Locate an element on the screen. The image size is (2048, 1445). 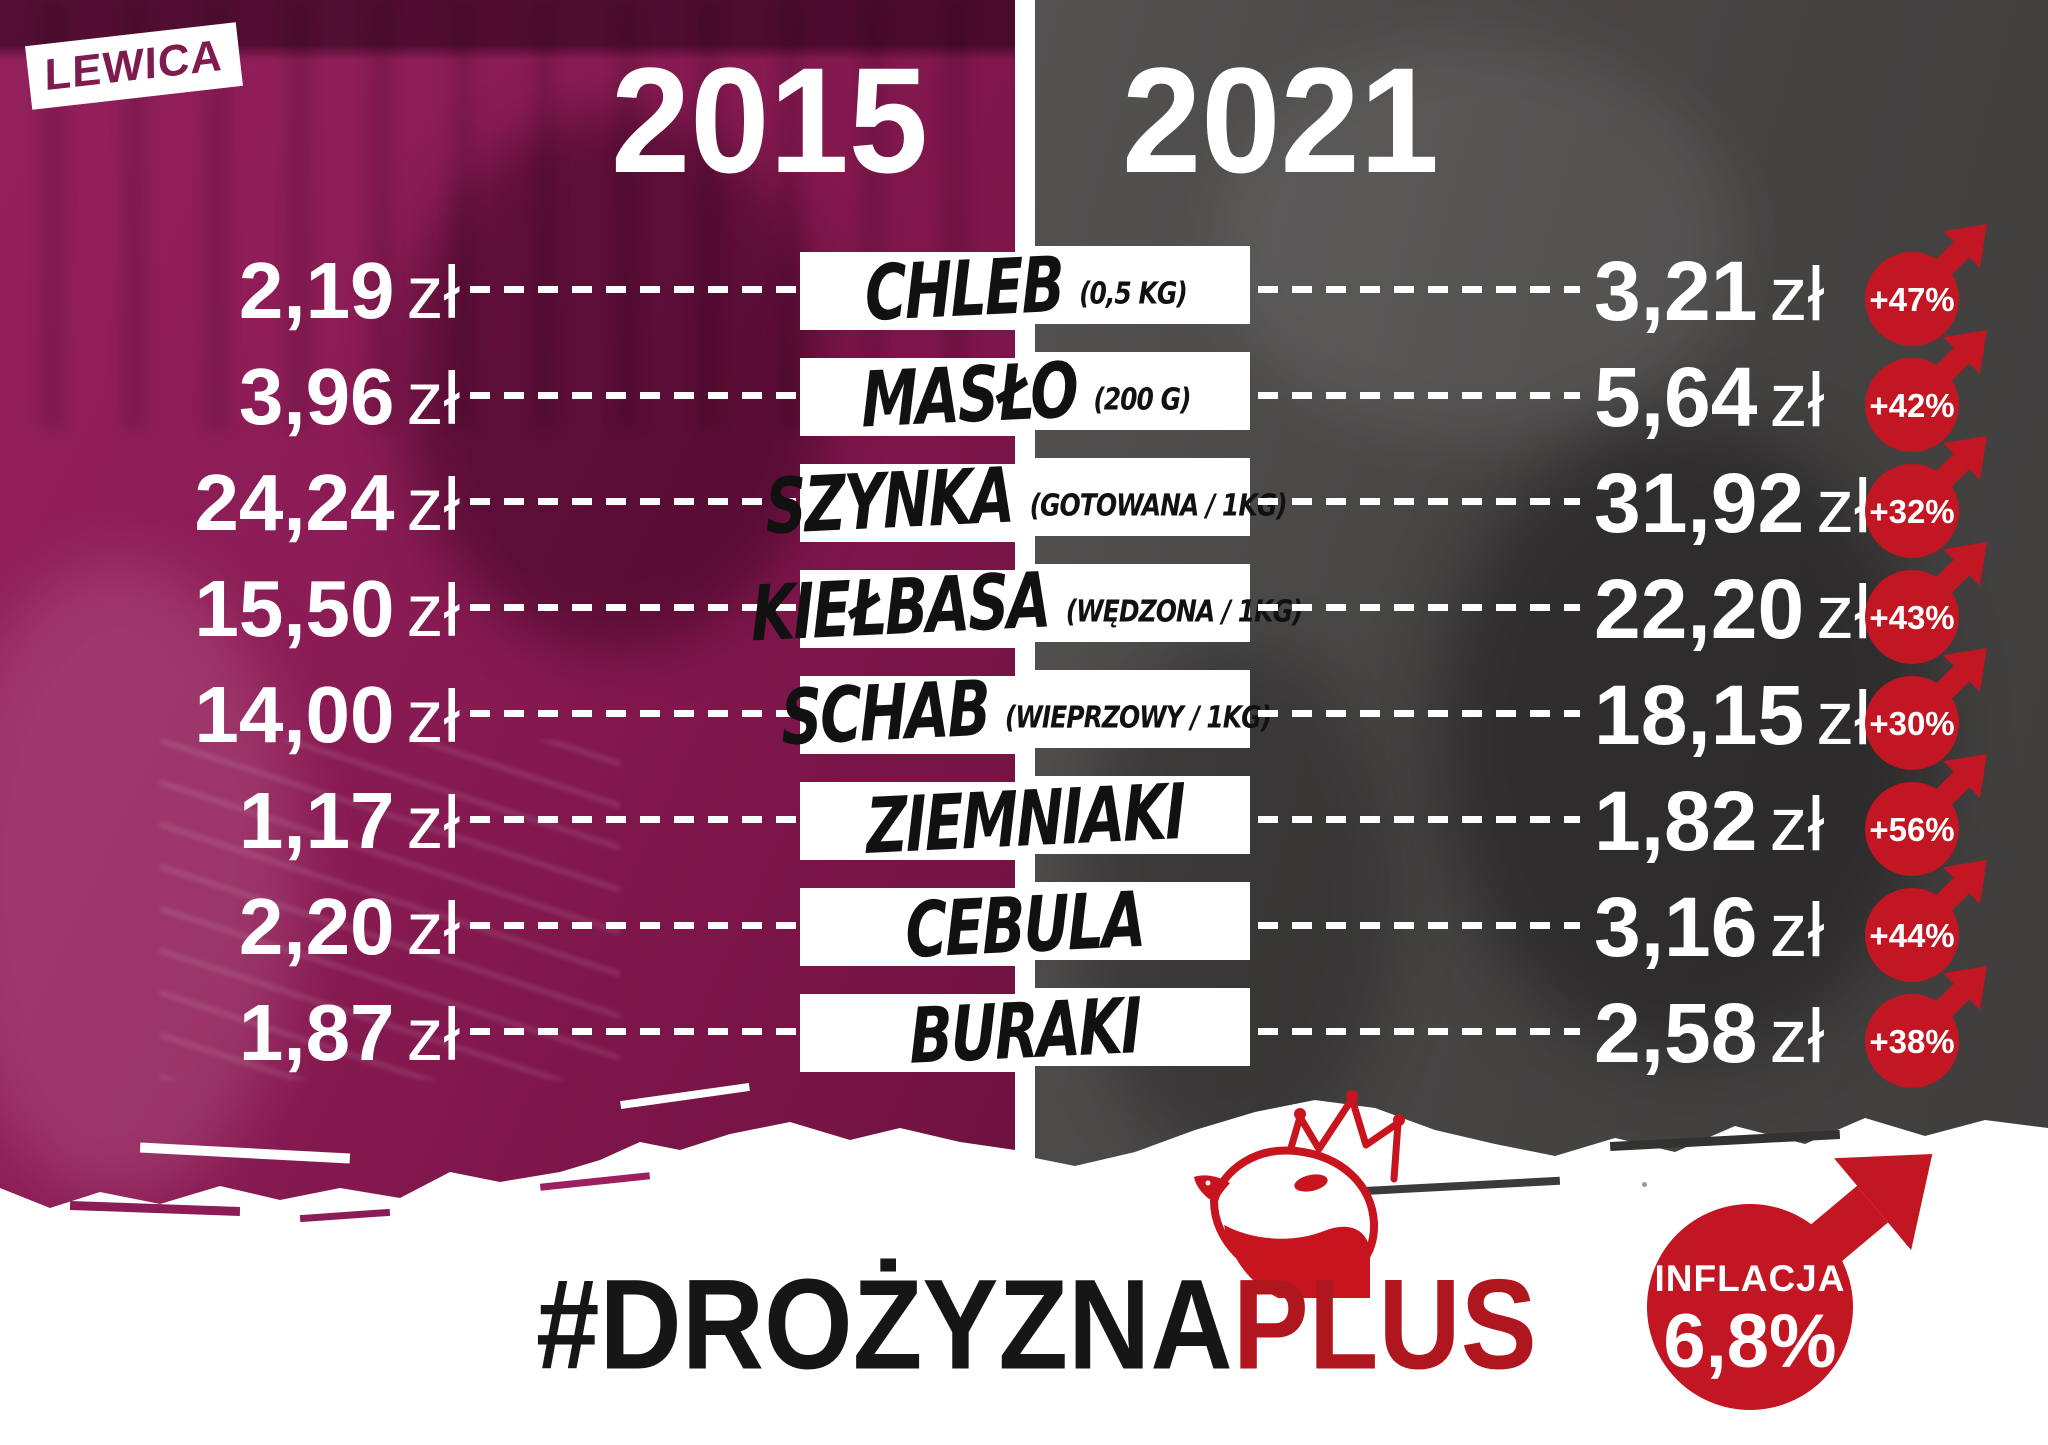
price-2015: 2,20 zł is located at coordinates (349, 926).